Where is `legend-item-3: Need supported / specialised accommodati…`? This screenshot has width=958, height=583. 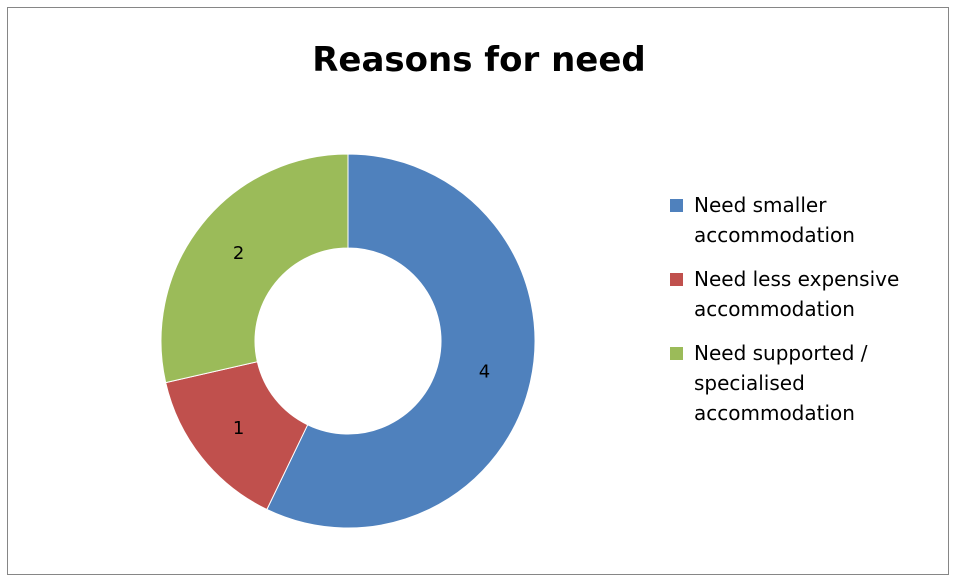 legend-item-3: Need supported / specialised accommodati… is located at coordinates (810, 383).